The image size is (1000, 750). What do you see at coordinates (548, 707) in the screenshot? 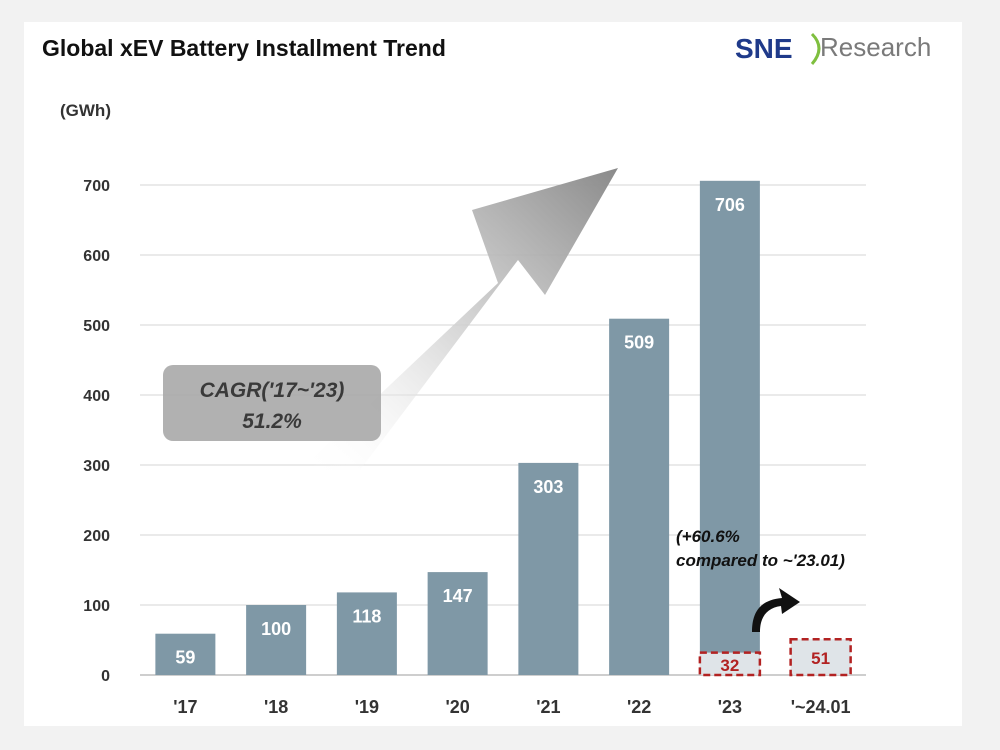
I see `x-tick-label: '21` at bounding box center [548, 707].